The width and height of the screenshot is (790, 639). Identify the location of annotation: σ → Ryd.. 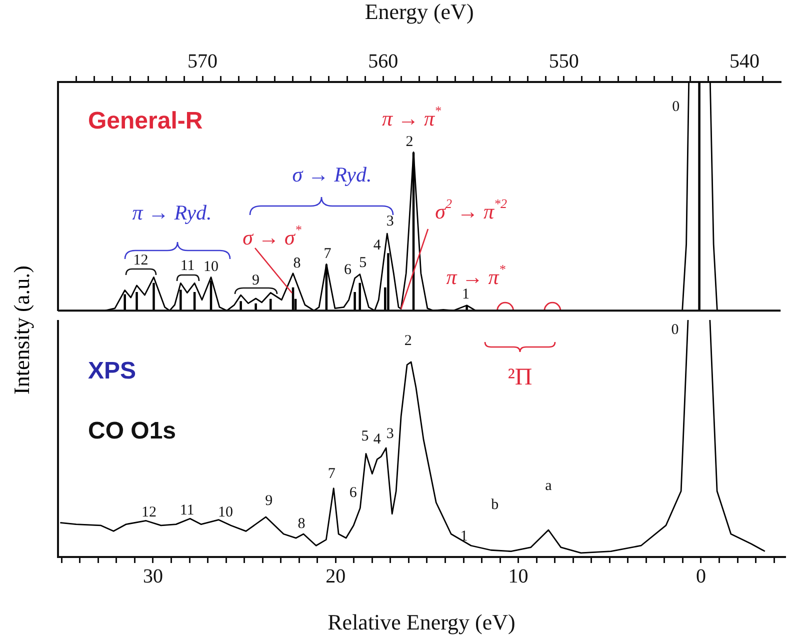
(332, 174).